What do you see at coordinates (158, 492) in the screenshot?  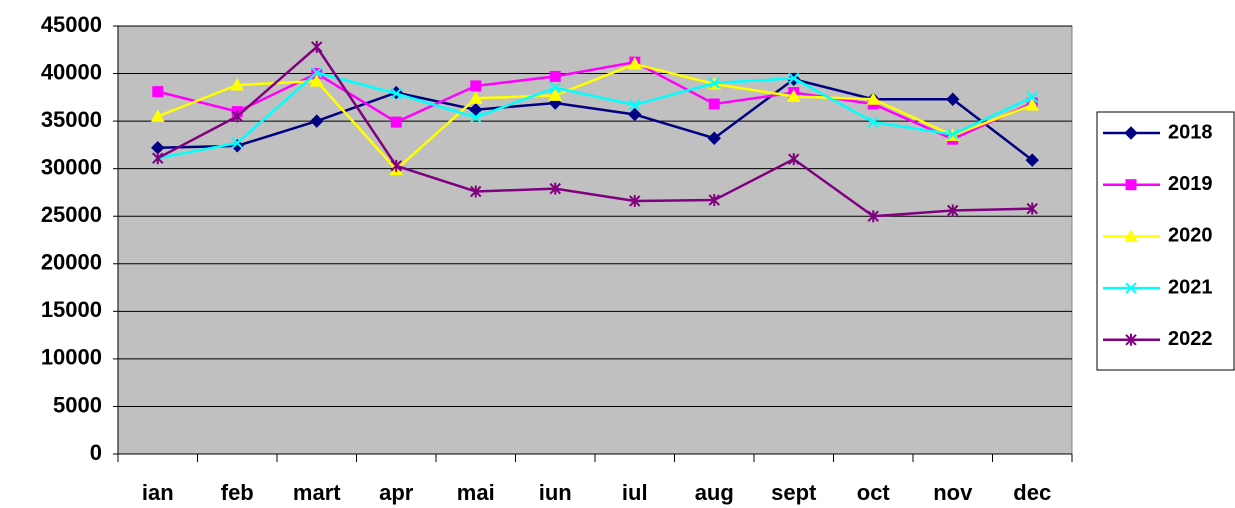 I see `x-tick-label: ian` at bounding box center [158, 492].